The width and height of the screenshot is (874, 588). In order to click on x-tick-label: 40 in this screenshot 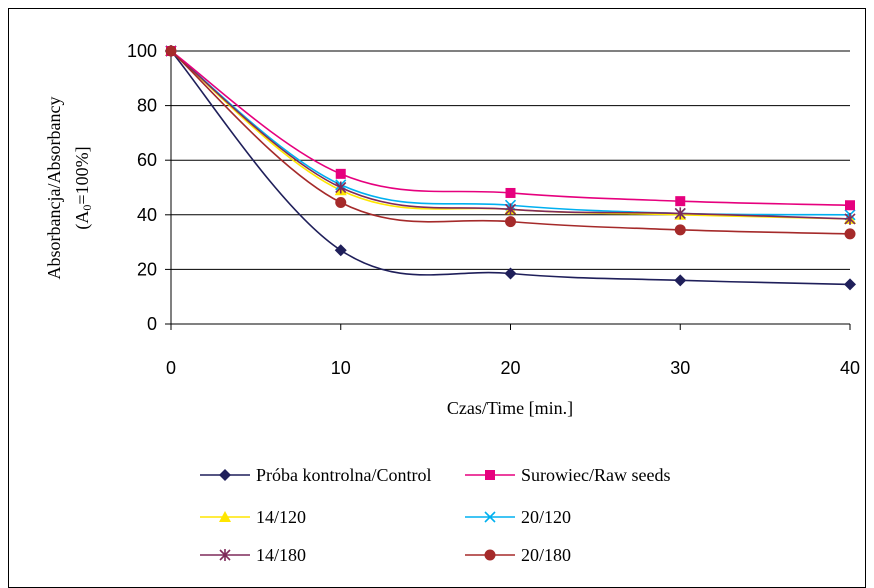, I will do `click(850, 368)`.